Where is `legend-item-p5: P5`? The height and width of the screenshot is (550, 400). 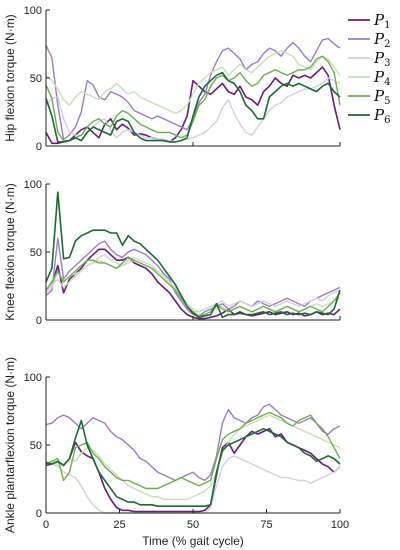 legend-item-p5: P5 is located at coordinates (369, 97).